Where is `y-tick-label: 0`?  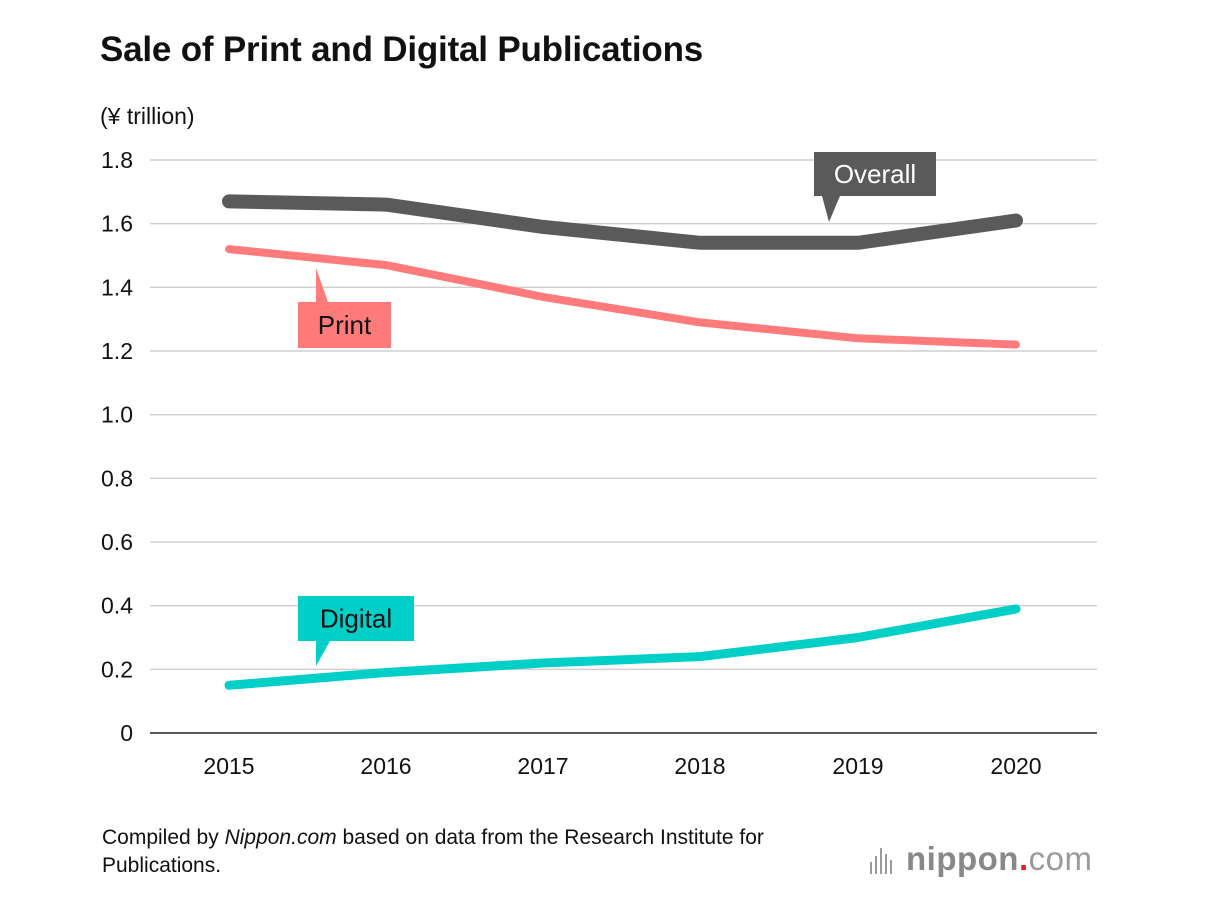
y-tick-label: 0 is located at coordinates (126, 733).